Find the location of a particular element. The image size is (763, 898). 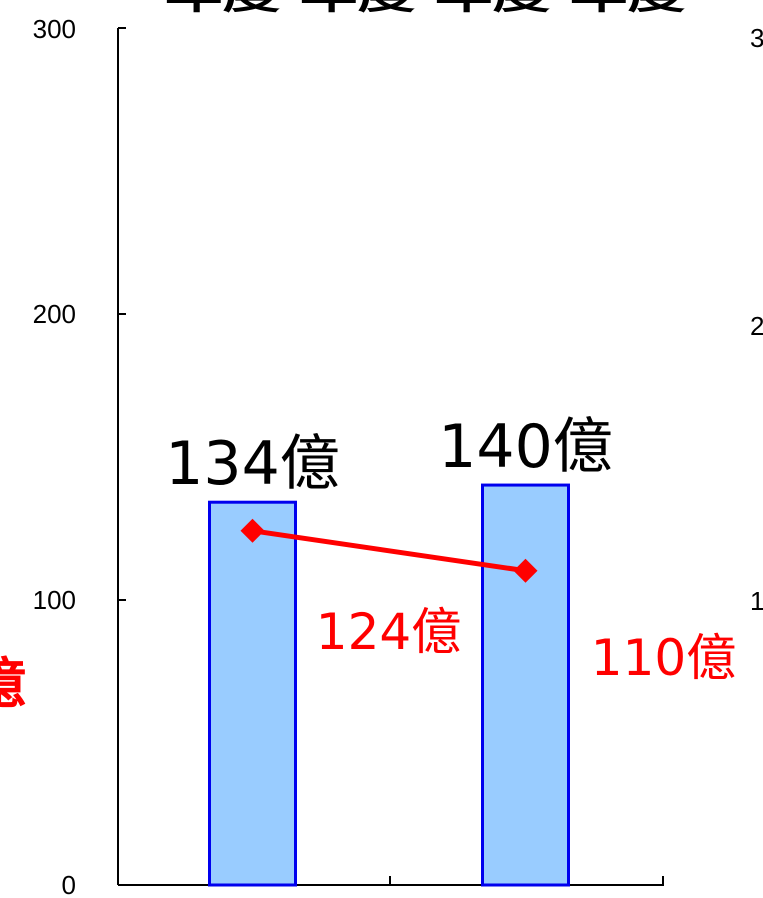

y-tick-label-100: 100 is located at coordinates (54, 600).